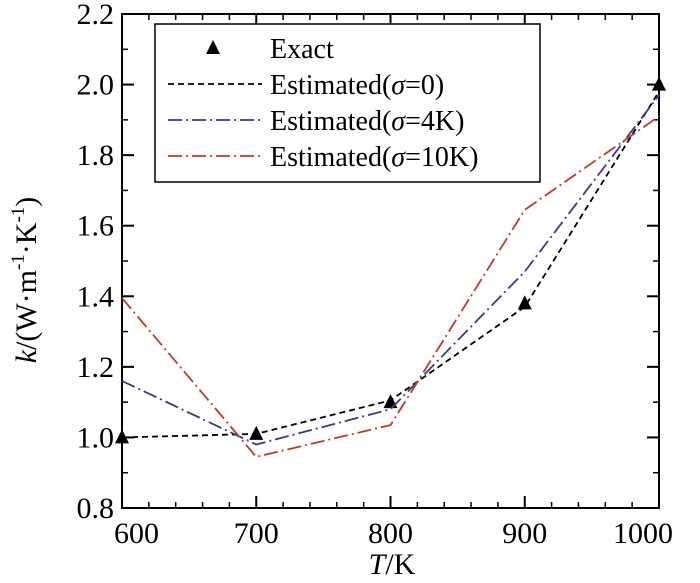 Image resolution: width=700 pixels, height=583 pixels. Describe the element at coordinates (213, 47) in the screenshot. I see `legend-marker-exact` at that location.